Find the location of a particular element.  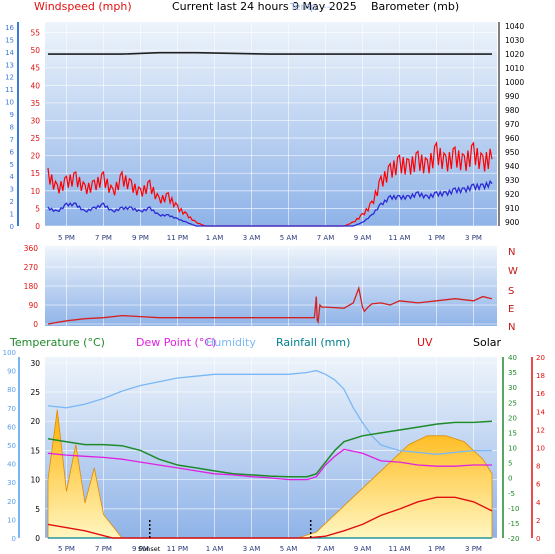

wind-tick-label: 50 is located at coordinates (35, 50).